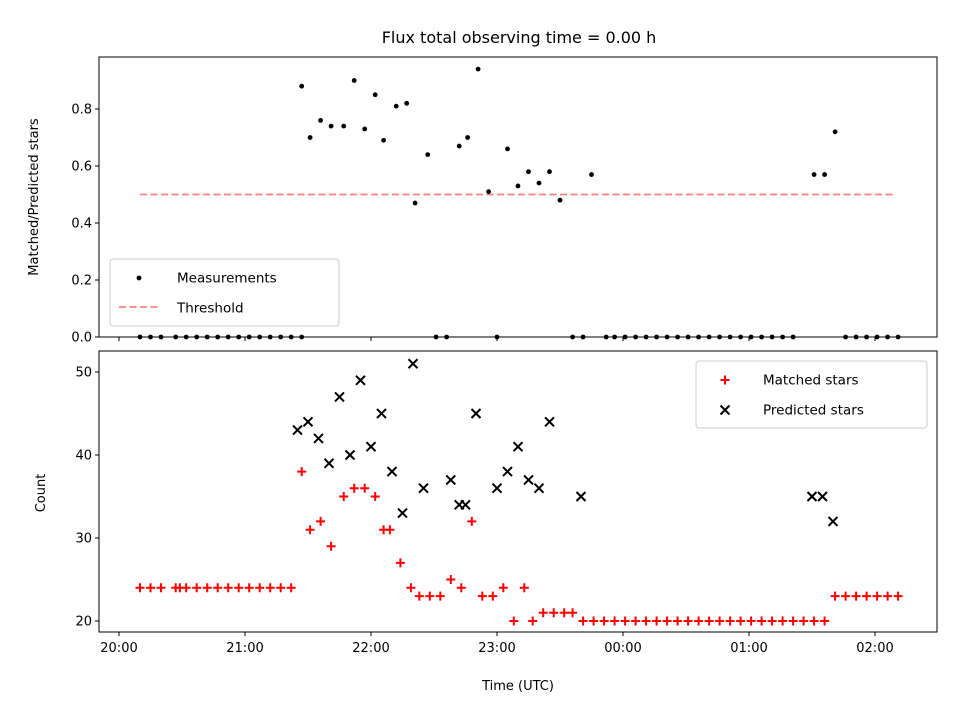 The image size is (960, 720). What do you see at coordinates (874, 648) in the screenshot?
I see `x-tick-label: 02:00` at bounding box center [874, 648].